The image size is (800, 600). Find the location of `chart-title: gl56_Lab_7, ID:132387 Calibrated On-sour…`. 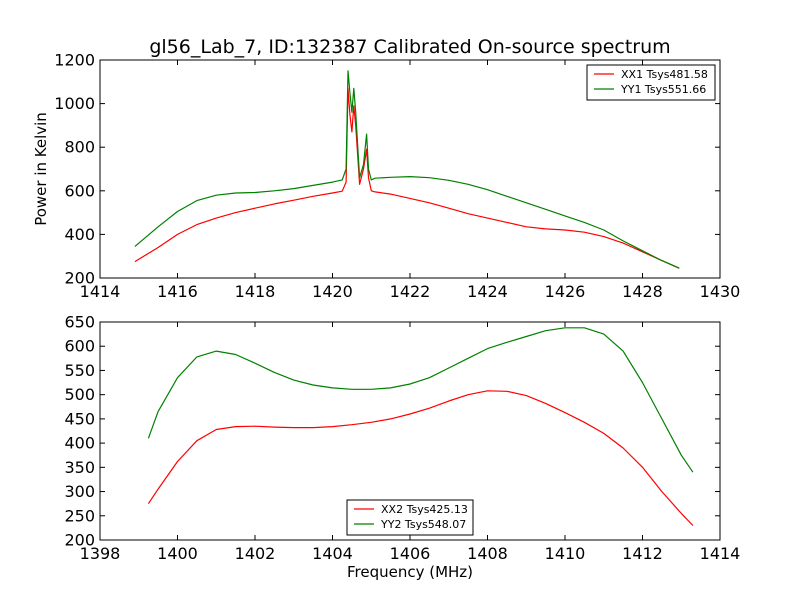

chart-title: gl56_Lab_7, ID:132387 Calibrated On-sour… is located at coordinates (409, 47).